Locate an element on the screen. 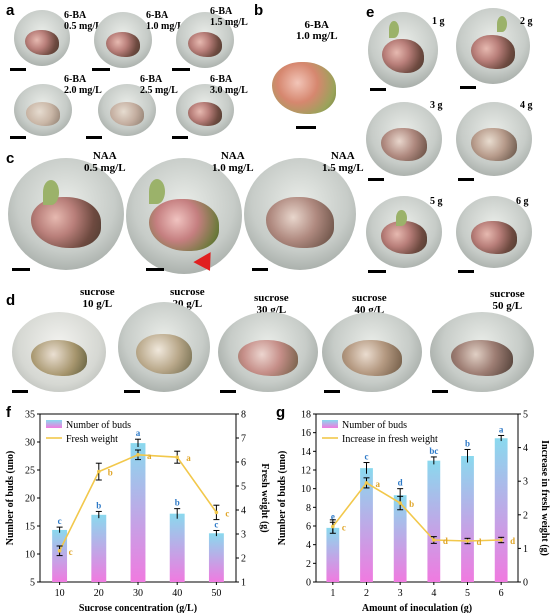  photo-a-6-label: 6-BA 3.0 mg/L is located at coordinates (229, 85).